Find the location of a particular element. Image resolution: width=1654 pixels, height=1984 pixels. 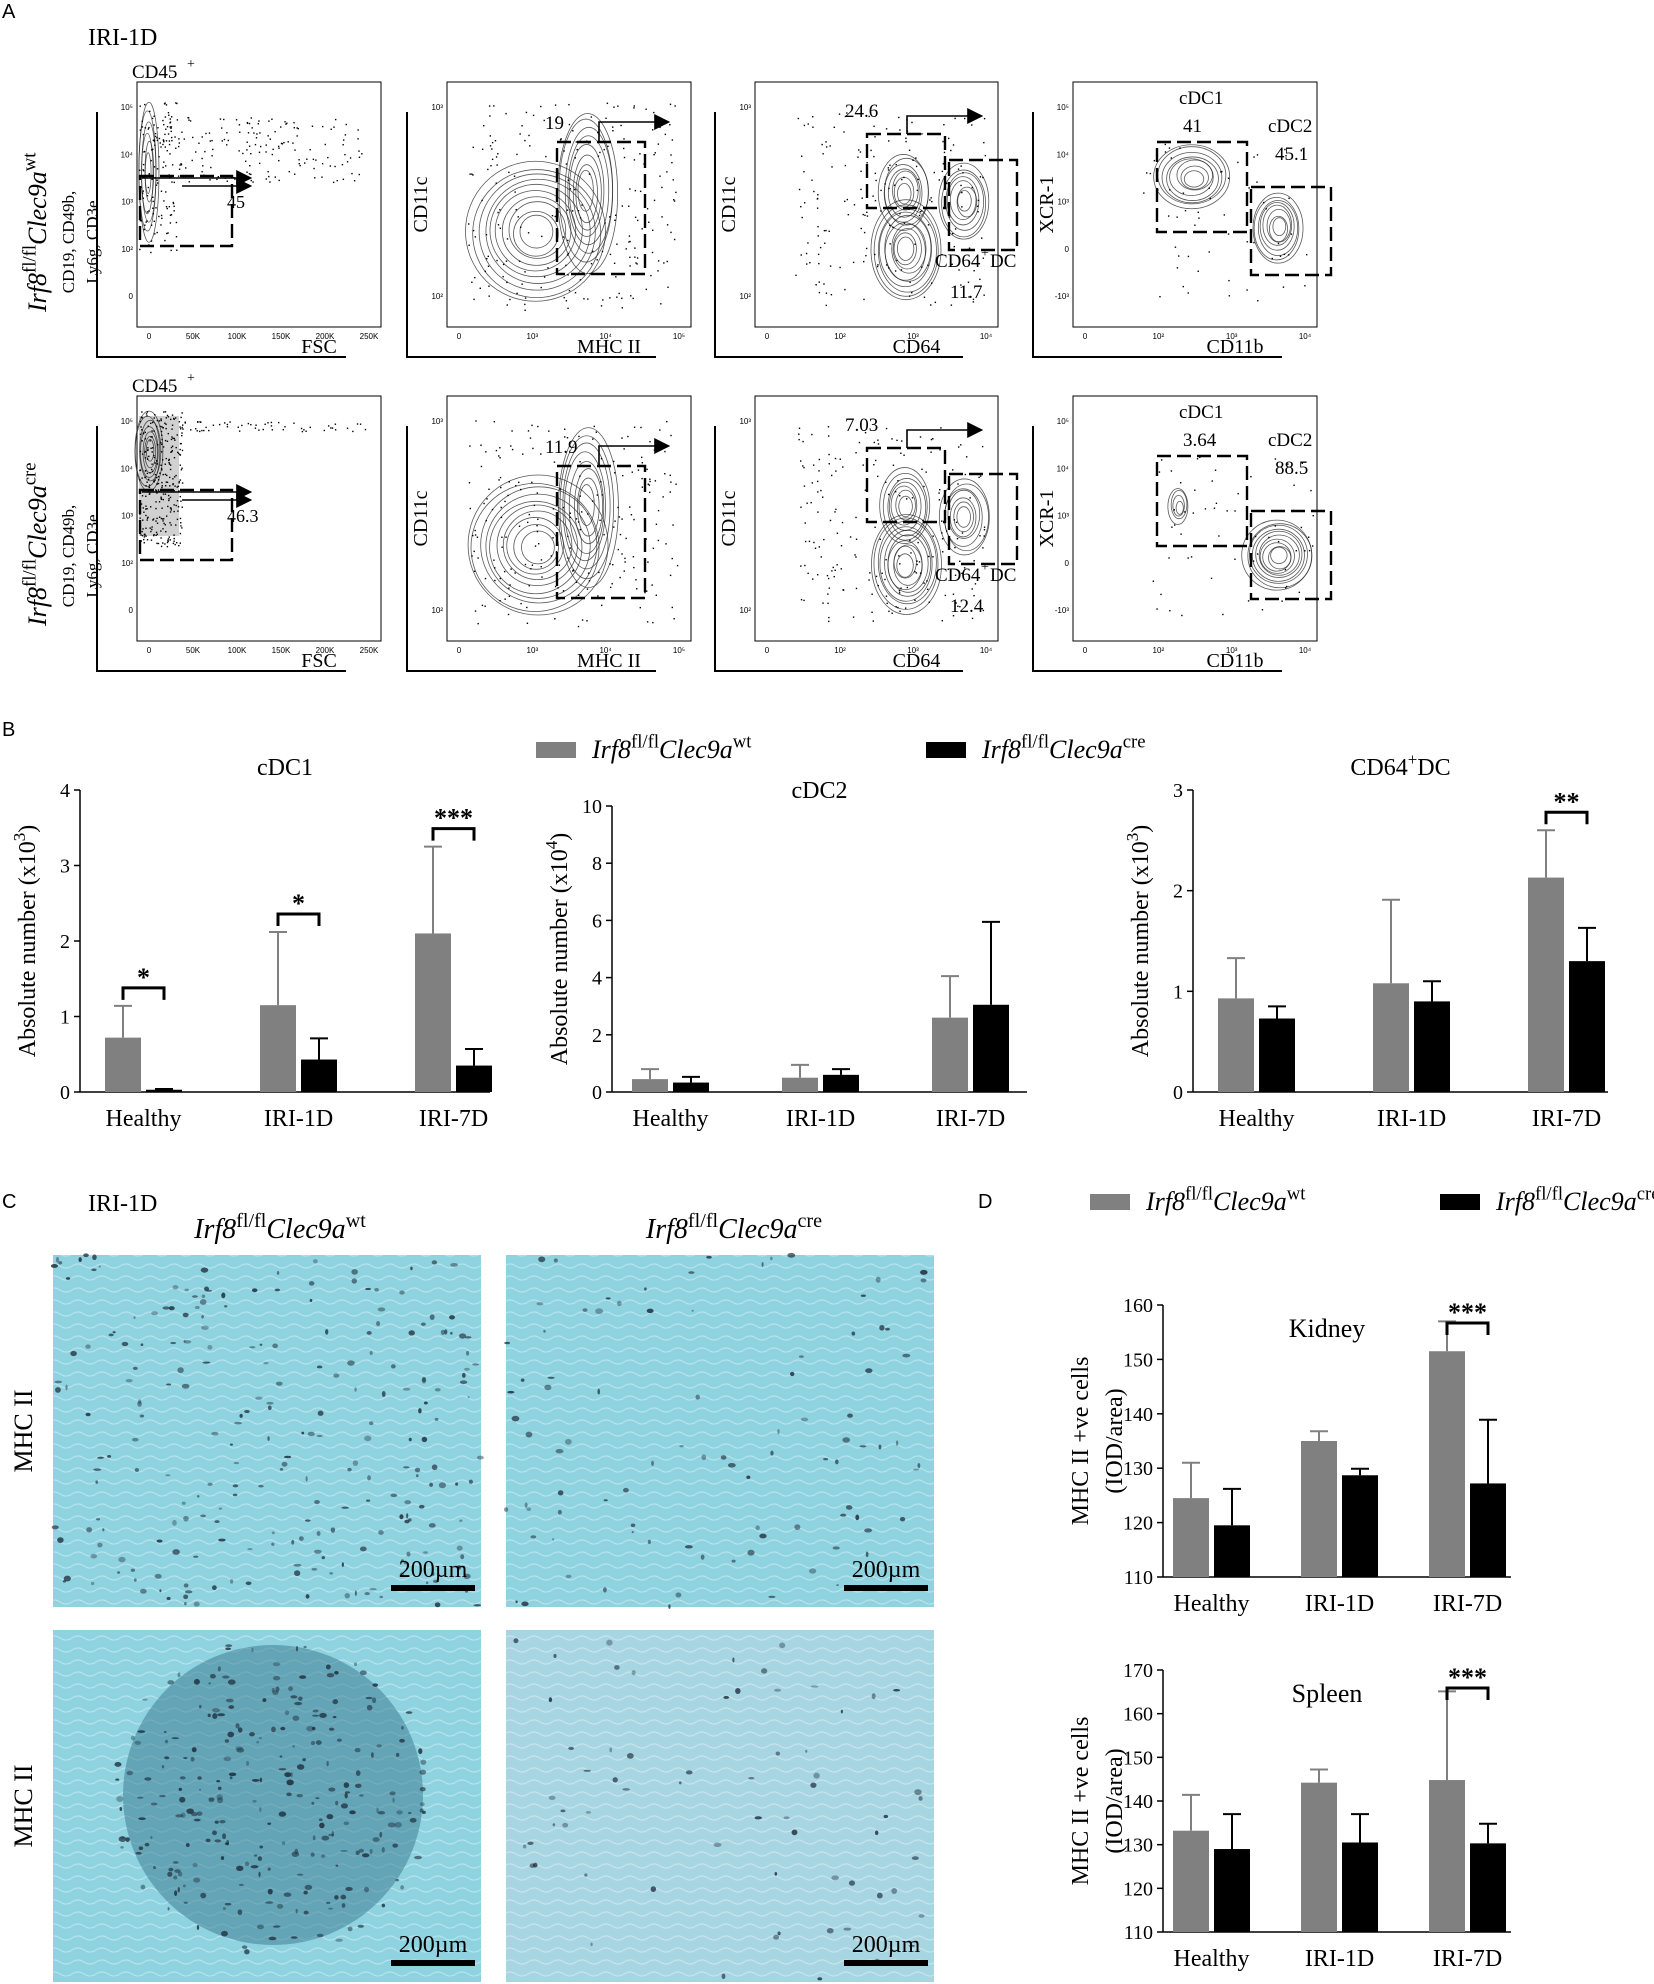

plot-ylabel-lineage: CD19, CD49b, is located at coordinates (68, 556).